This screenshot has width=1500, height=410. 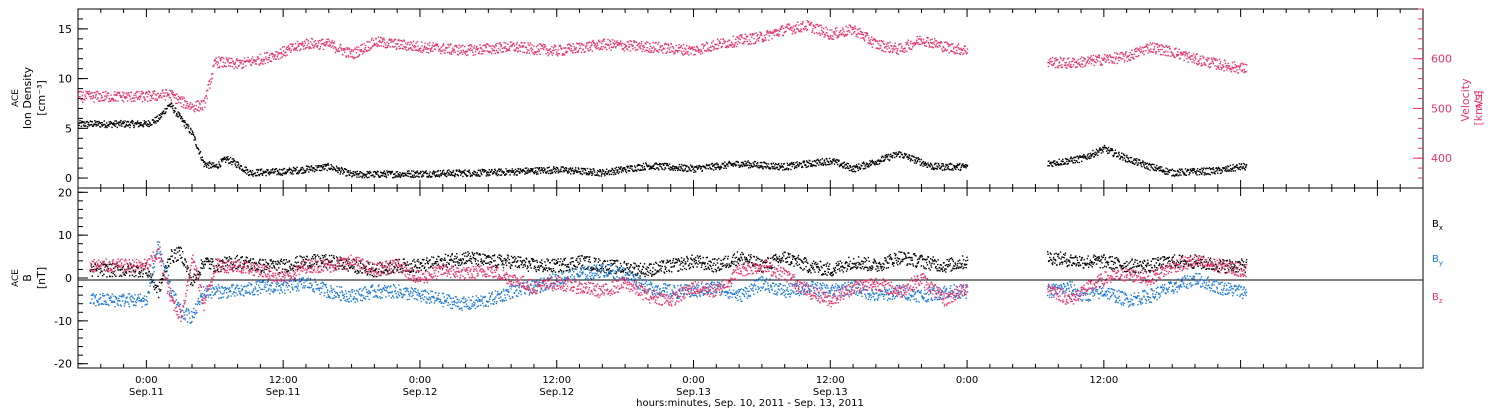 I want to click on top-right-axis-ticks-tick-label: 400, so click(x=1441, y=158).